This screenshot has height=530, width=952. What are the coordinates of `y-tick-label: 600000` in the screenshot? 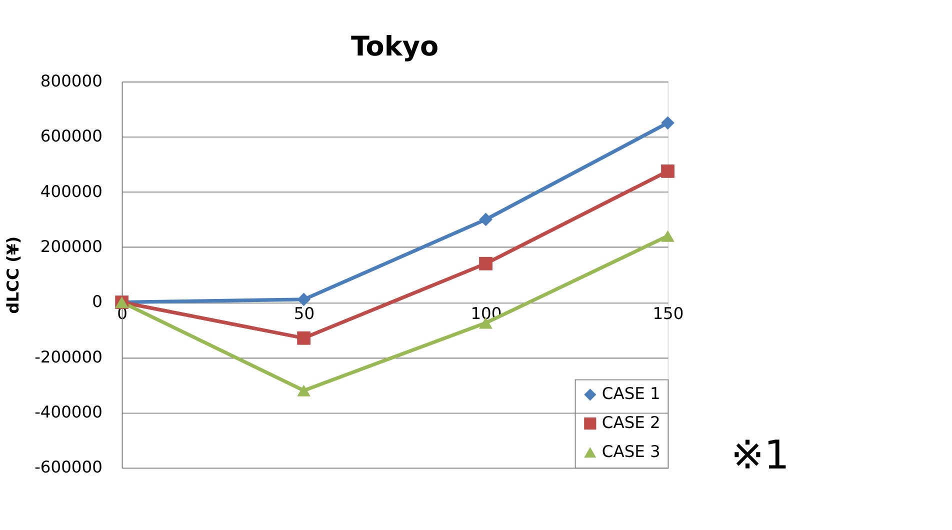 It's located at (71, 136).